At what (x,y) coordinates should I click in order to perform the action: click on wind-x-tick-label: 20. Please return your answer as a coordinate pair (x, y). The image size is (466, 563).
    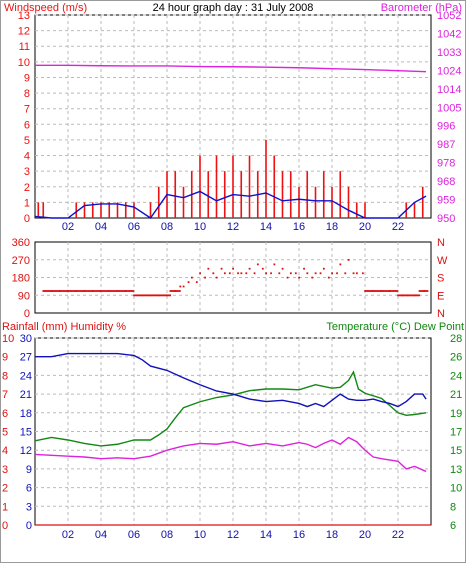
    Looking at the image, I should click on (365, 227).